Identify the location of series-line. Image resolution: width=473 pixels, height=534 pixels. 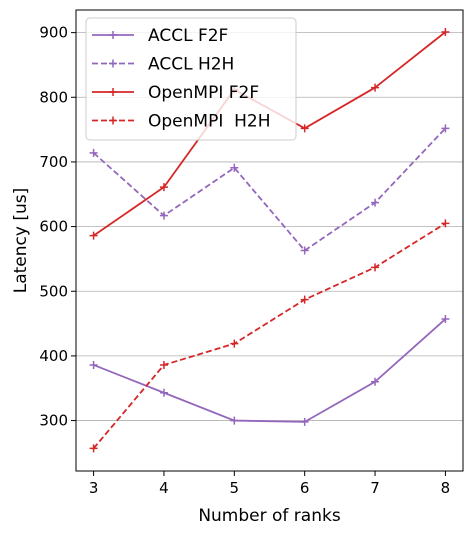
(270, 370).